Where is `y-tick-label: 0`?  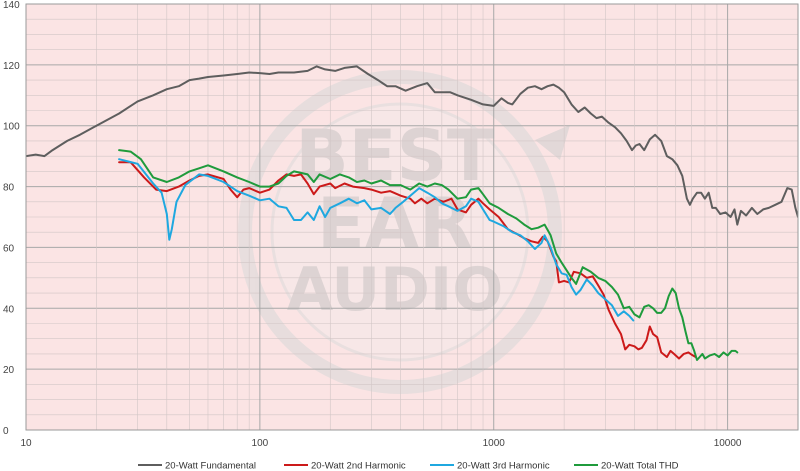 y-tick-label: 0 is located at coordinates (6, 431).